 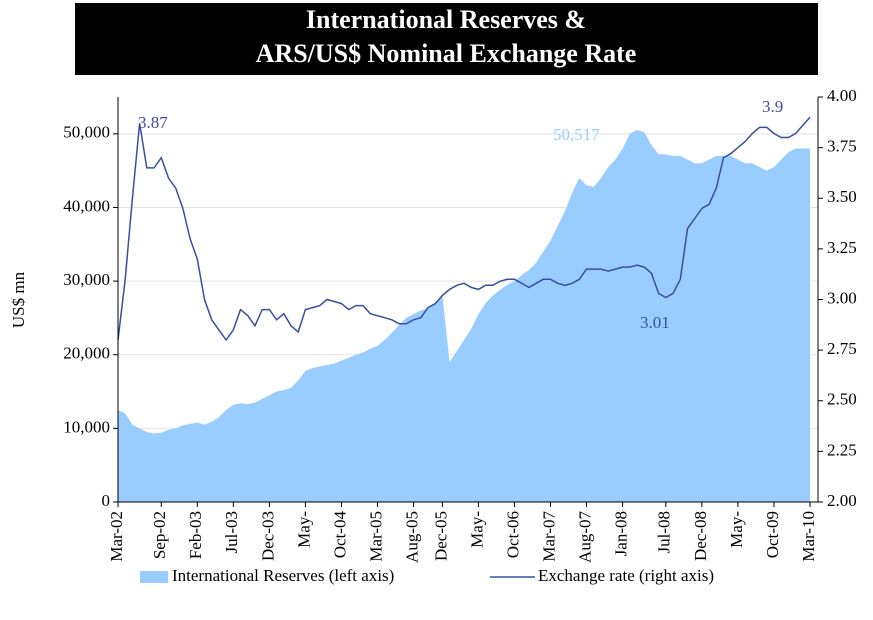 I want to click on x-tick-label: Mar-07, so click(x=548, y=536).